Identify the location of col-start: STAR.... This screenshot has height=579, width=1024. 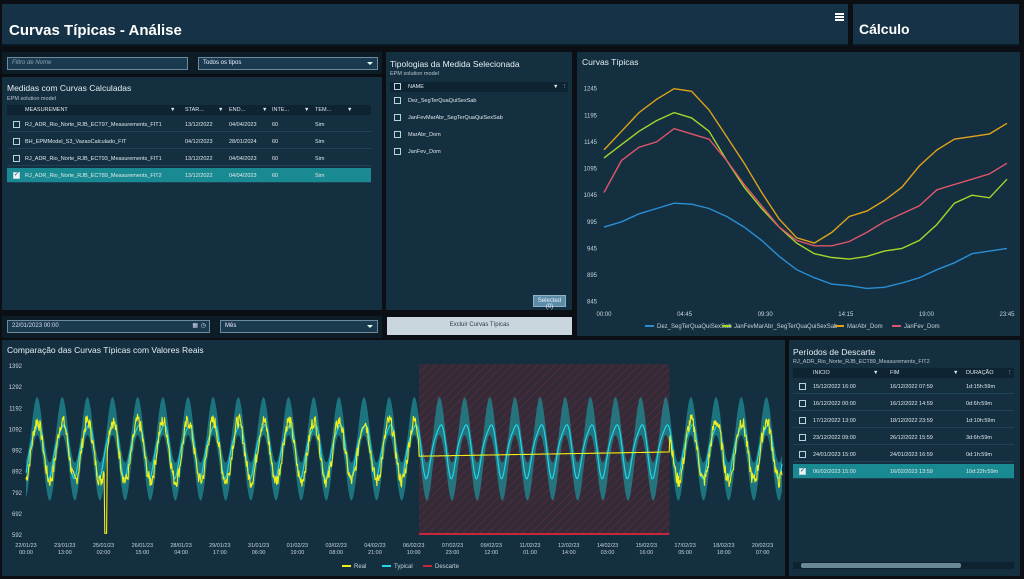
(194, 110).